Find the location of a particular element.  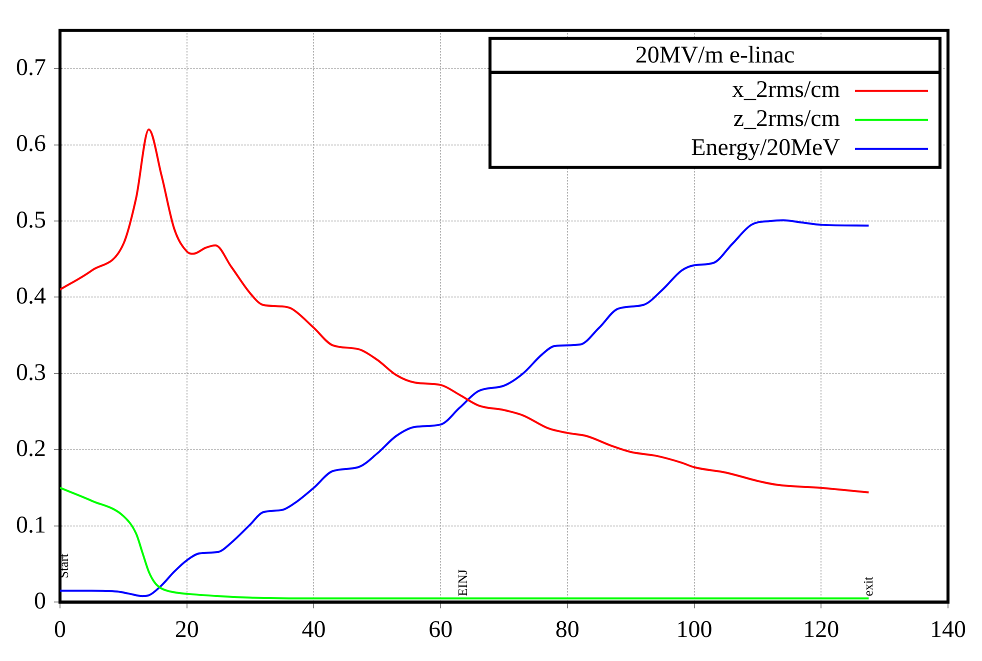

x-tick-label: 80 is located at coordinates (567, 629).